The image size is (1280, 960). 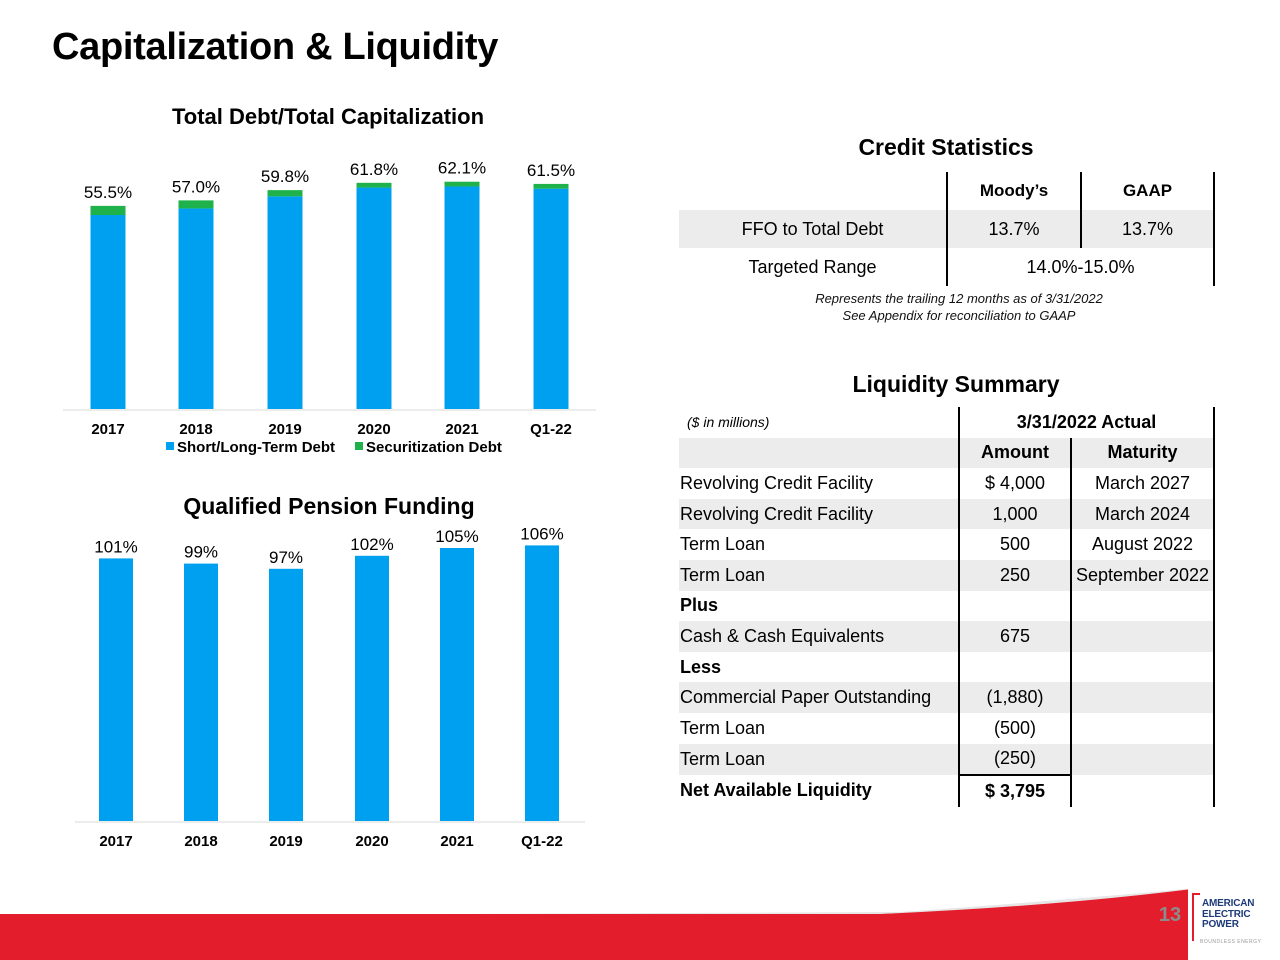 I want to click on data-label: 106%, so click(x=541, y=533).